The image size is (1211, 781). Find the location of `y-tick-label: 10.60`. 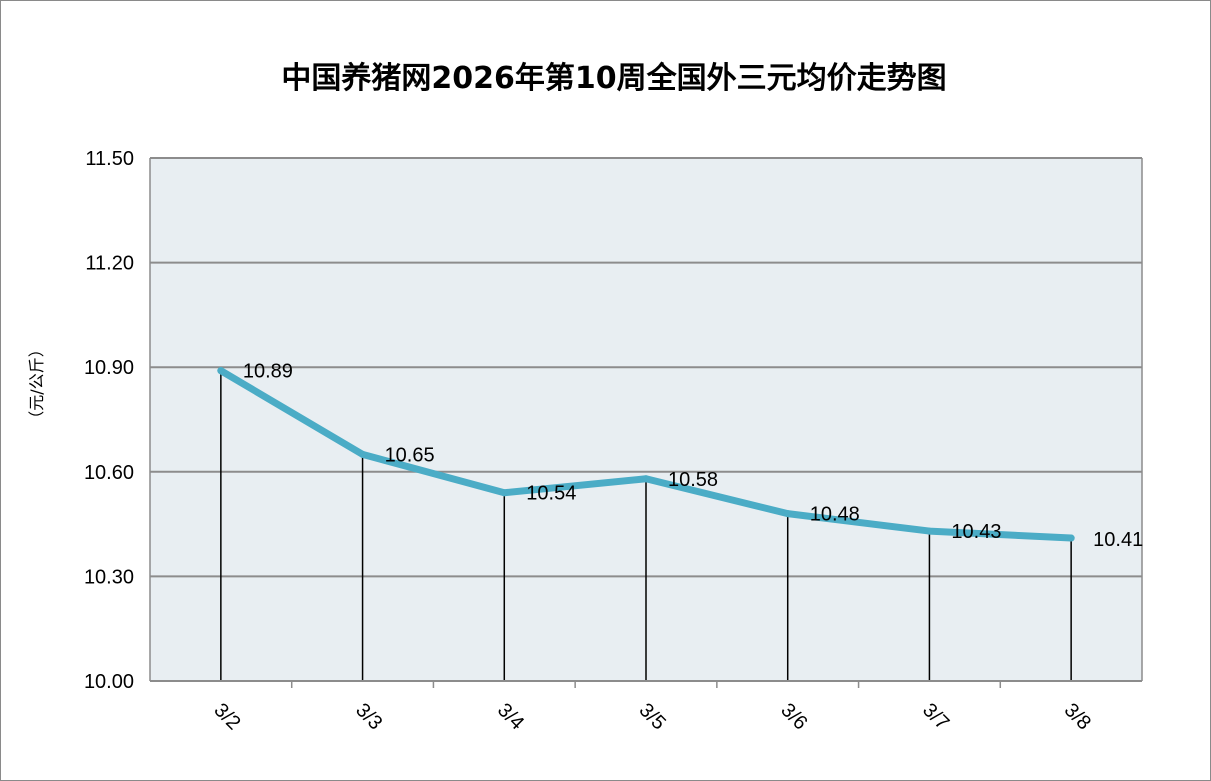

y-tick-label: 10.60 is located at coordinates (109, 473).